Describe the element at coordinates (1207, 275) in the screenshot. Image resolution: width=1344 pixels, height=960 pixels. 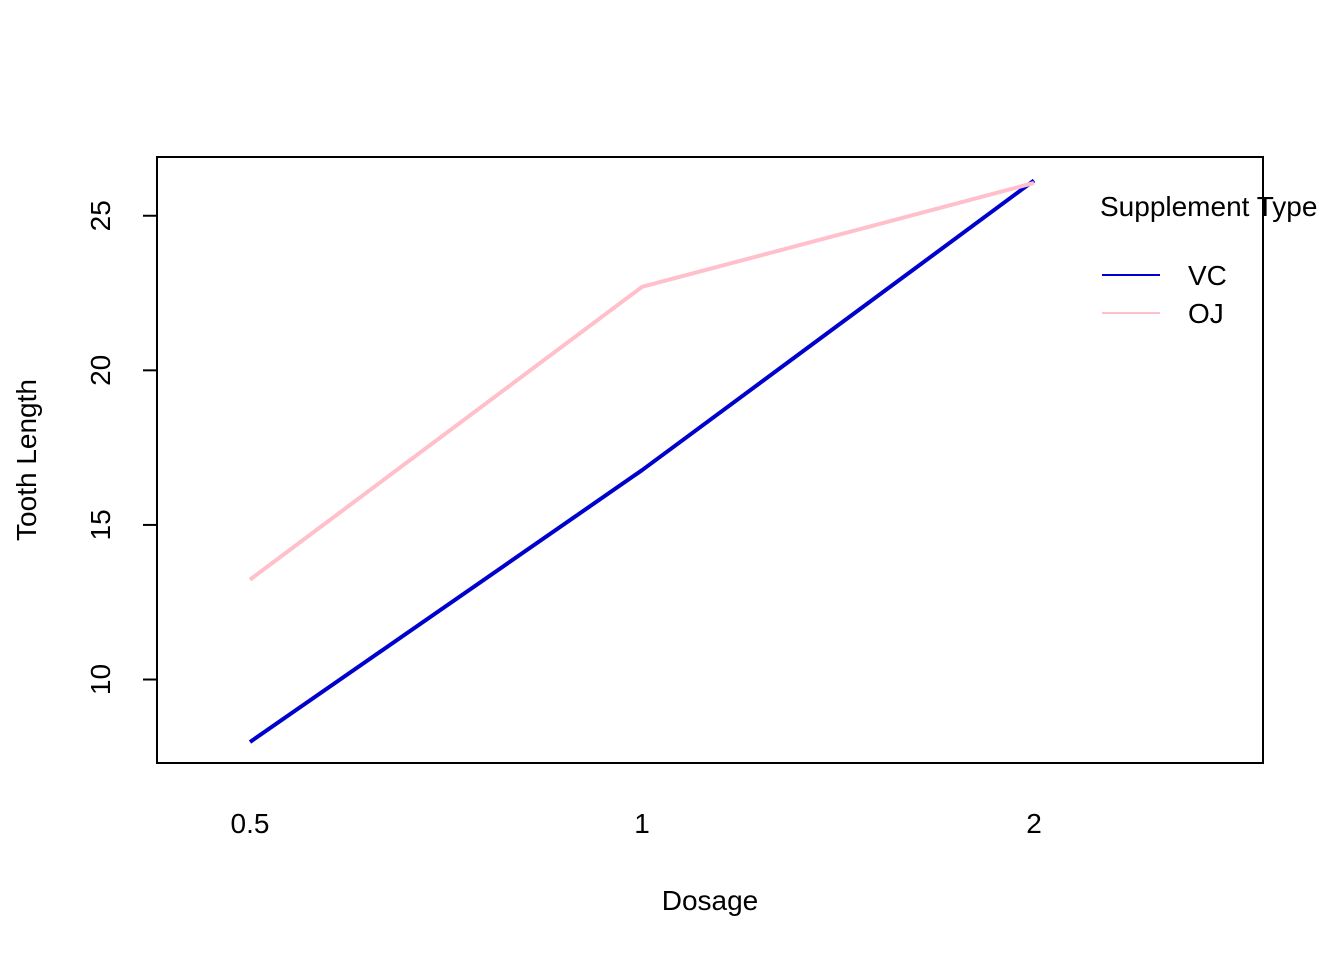
I see `legend-entry-vc: VC` at that location.